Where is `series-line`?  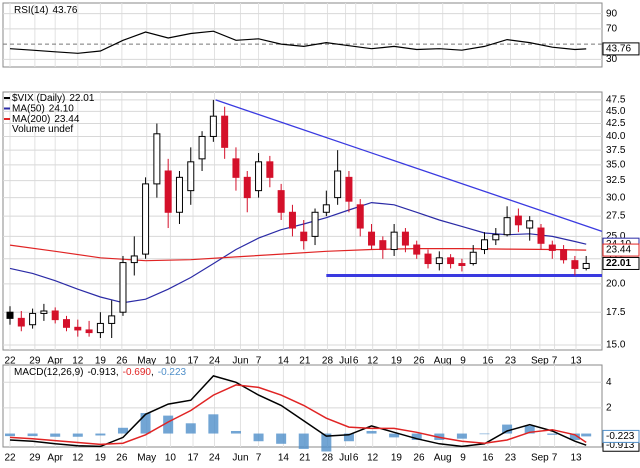 series-line is located at coordinates (298, 42).